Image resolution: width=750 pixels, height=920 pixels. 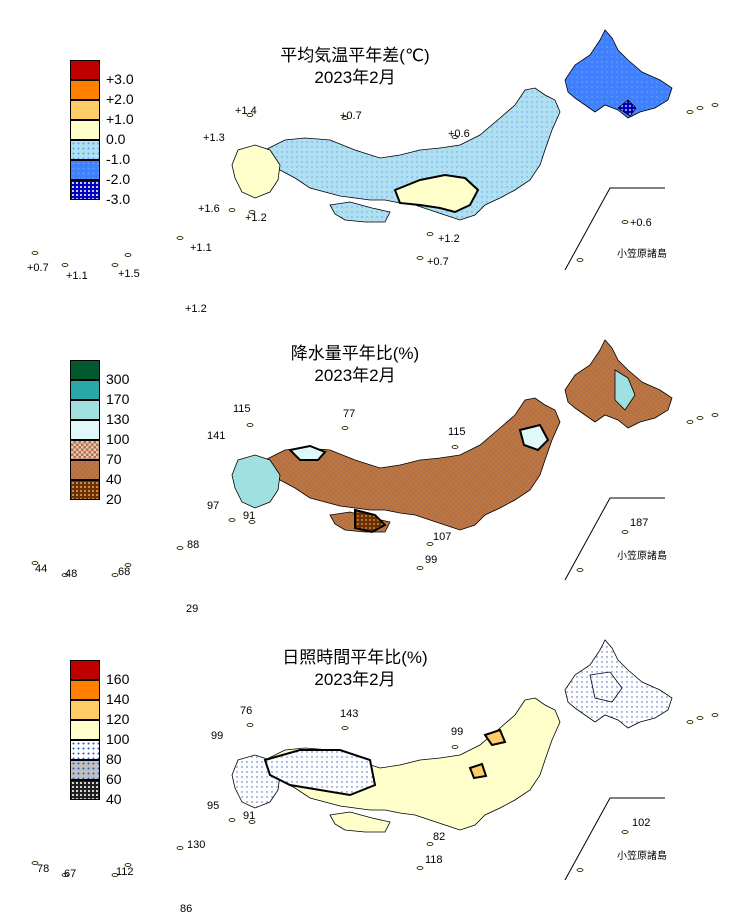 What do you see at coordinates (196, 309) in the screenshot?
I see `station-value-minamidaito: +1.2` at bounding box center [196, 309].